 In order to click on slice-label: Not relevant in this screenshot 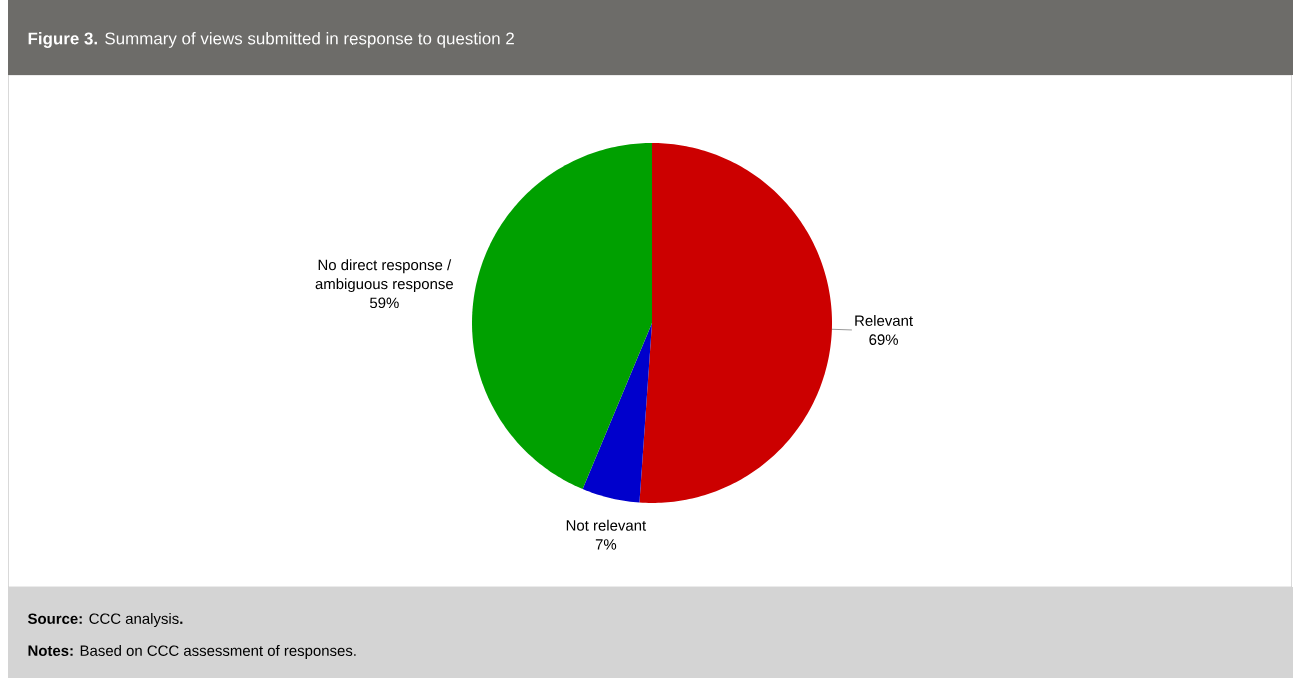, I will do `click(606, 525)`.